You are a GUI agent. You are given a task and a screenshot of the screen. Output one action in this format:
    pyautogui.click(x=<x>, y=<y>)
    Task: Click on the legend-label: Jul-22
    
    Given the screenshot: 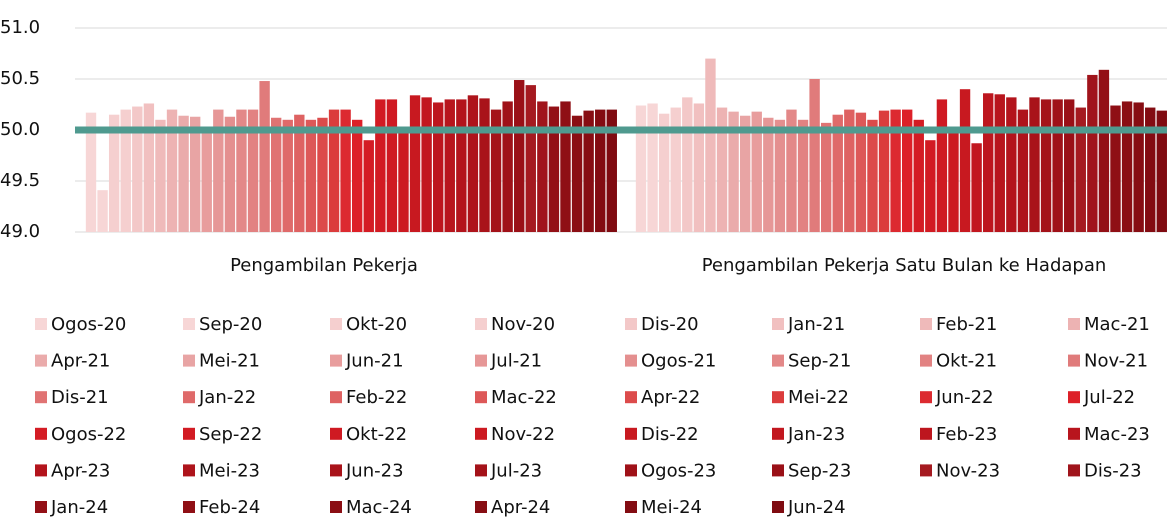 What is the action you would take?
    pyautogui.click(x=1109, y=397)
    